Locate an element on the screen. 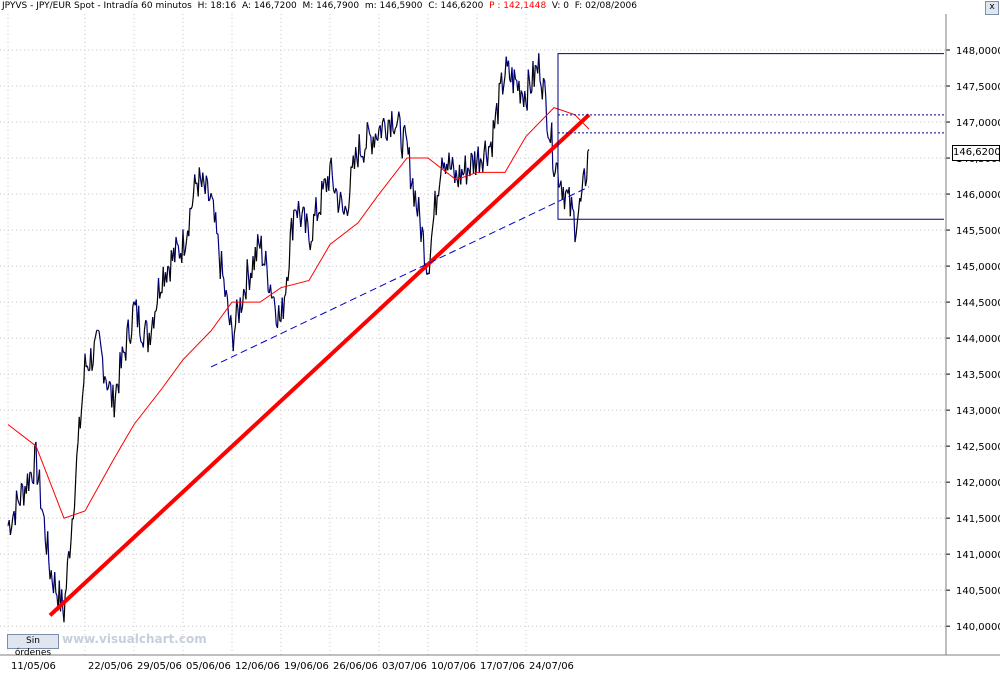  y-tick-label: 144,0000 is located at coordinates (978, 339).